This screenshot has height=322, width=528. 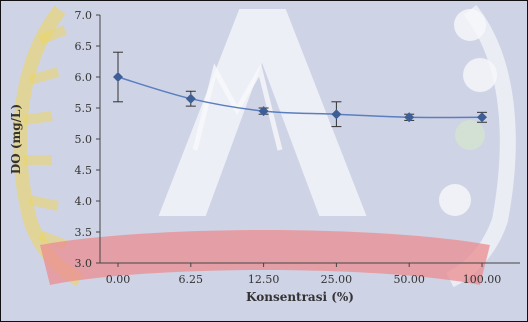 I want to click on series-line, so click(x=300, y=97).